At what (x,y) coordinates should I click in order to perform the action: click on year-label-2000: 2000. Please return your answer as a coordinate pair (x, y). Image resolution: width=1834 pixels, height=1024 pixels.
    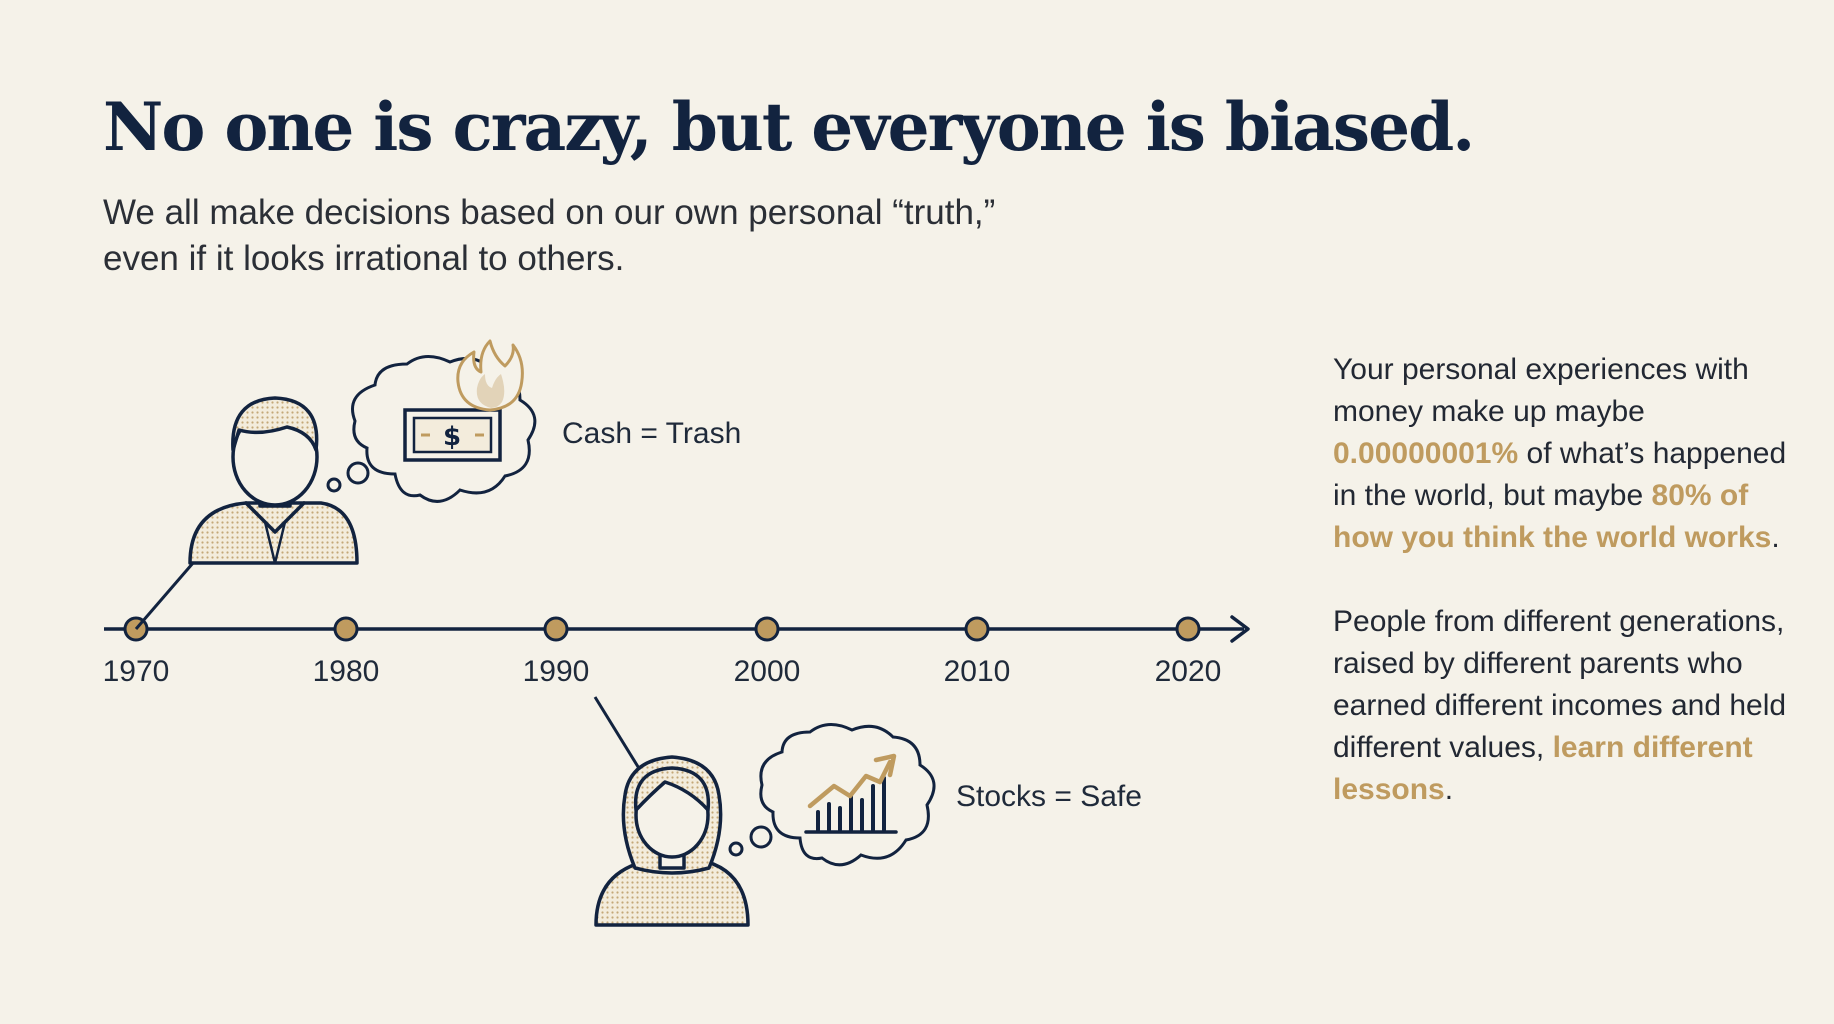
    Looking at the image, I should click on (767, 671).